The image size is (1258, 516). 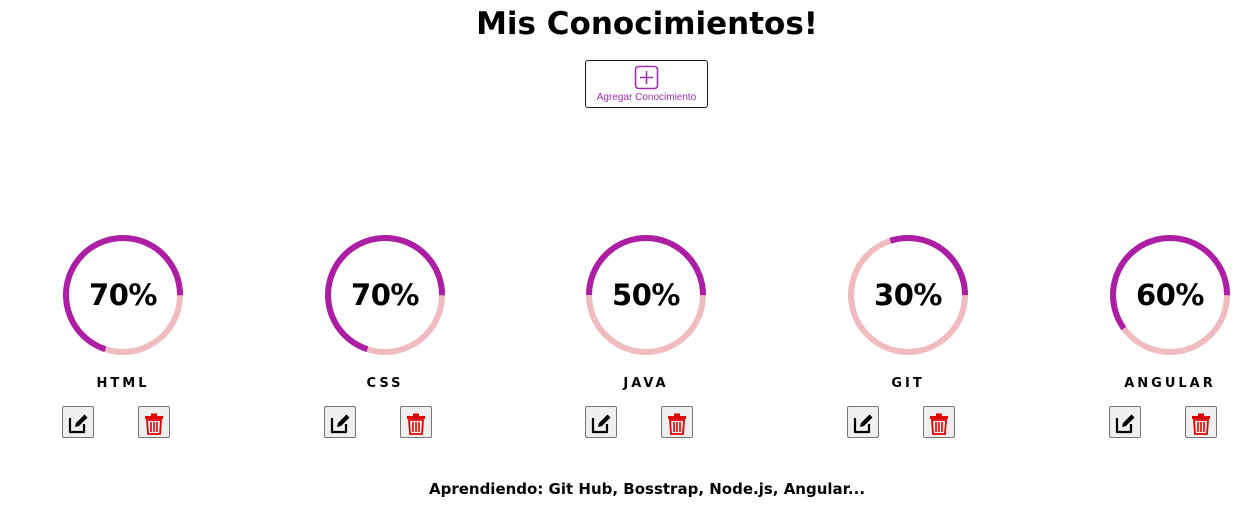 I want to click on skill-name: JAVA, so click(x=646, y=383).